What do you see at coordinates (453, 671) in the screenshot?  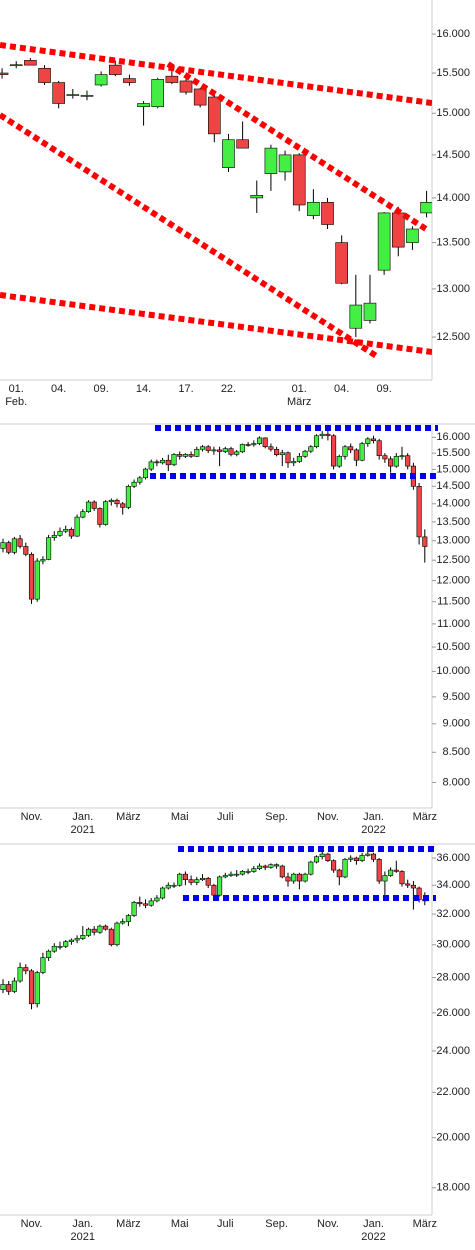 I see `y-tick-label: 10.000` at bounding box center [453, 671].